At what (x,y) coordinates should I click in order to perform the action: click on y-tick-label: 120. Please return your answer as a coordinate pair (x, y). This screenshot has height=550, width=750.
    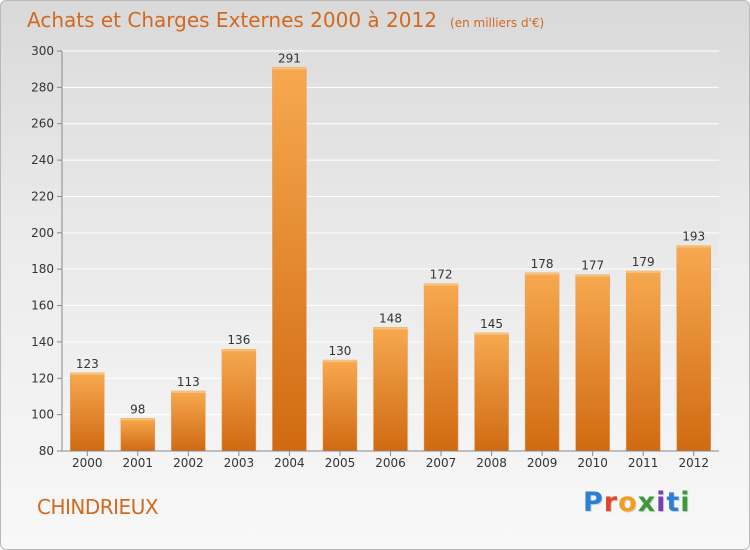
    Looking at the image, I should click on (42, 378).